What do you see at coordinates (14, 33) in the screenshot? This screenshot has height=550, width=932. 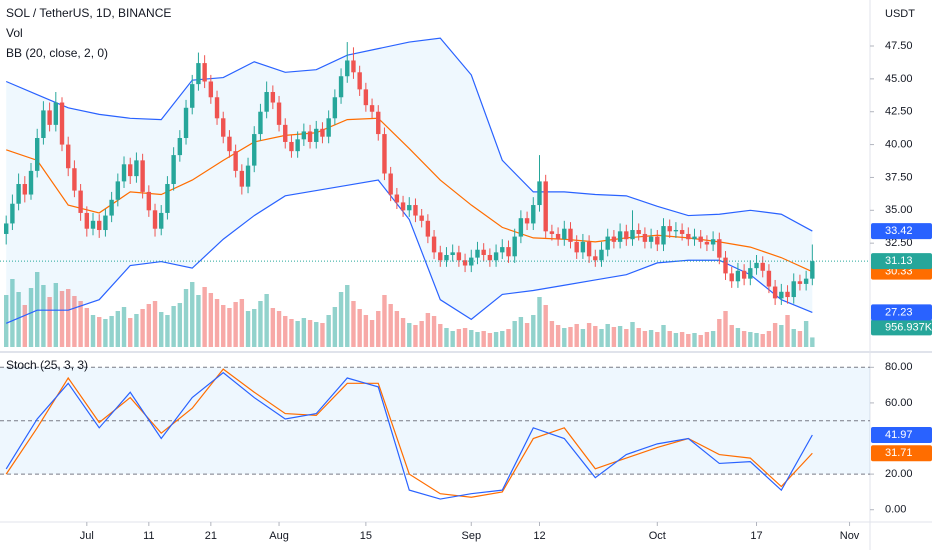 I see `volume-legend: Vol` at bounding box center [14, 33].